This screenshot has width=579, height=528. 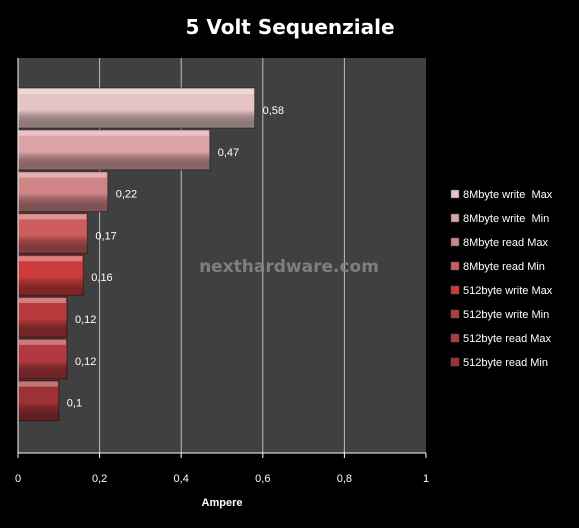 What do you see at coordinates (18, 479) in the screenshot?
I see `x-tick-label: 0` at bounding box center [18, 479].